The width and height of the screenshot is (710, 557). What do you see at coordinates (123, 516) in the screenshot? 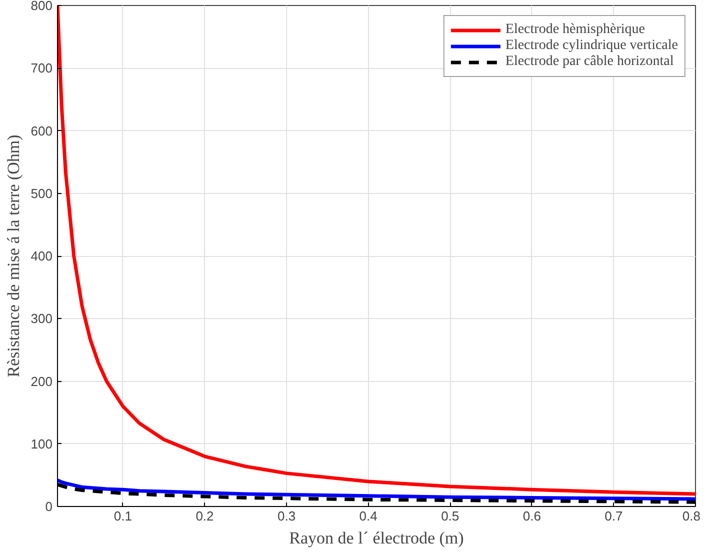
I see `x-tick-label: 0.1` at bounding box center [123, 516].